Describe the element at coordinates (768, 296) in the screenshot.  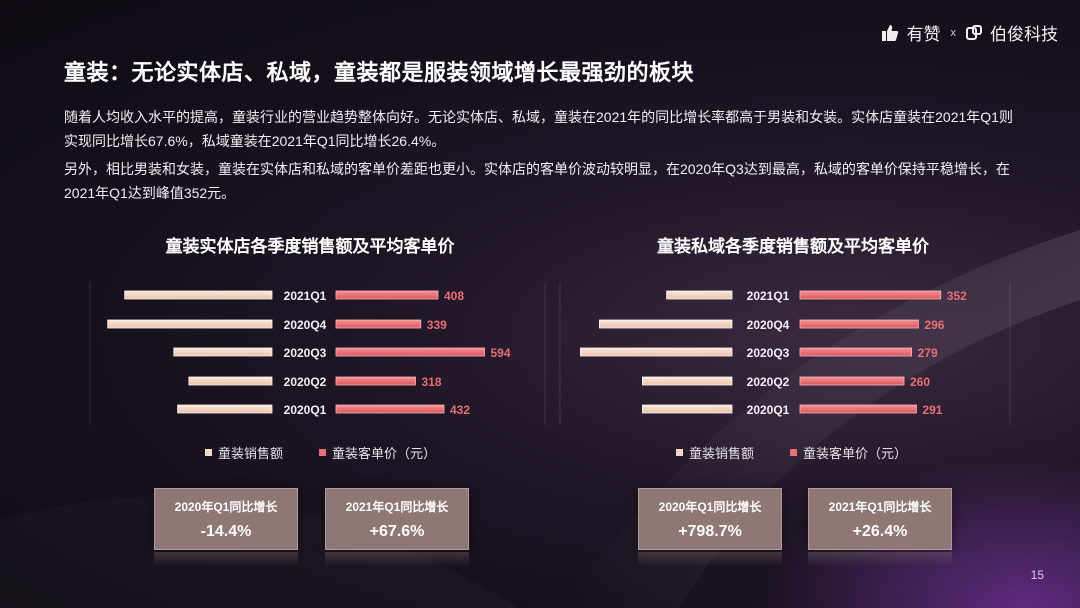
I see `private-category-label: 2021Q1` at that location.